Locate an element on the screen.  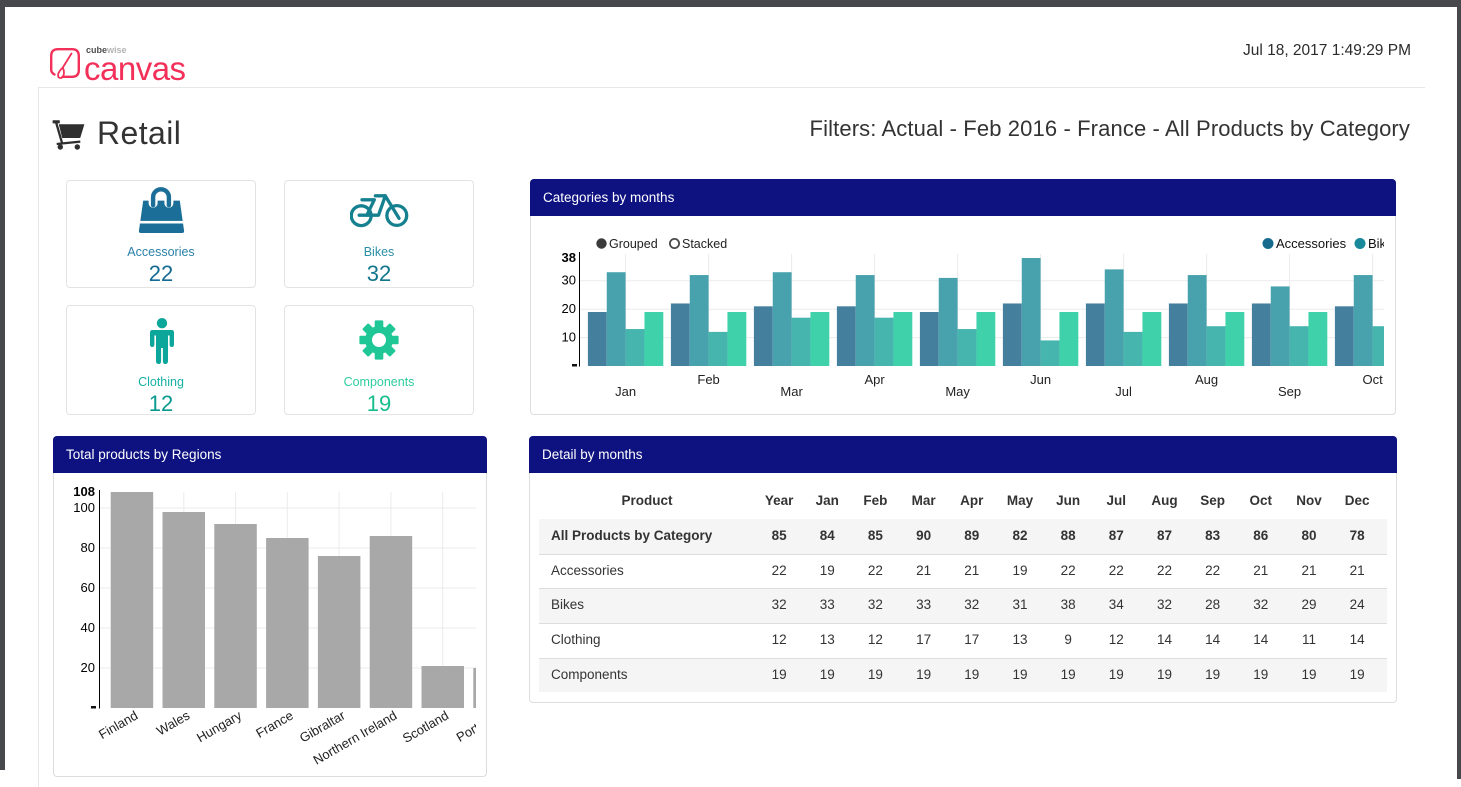
svg-text: Oct is located at coordinates (1372, 379).